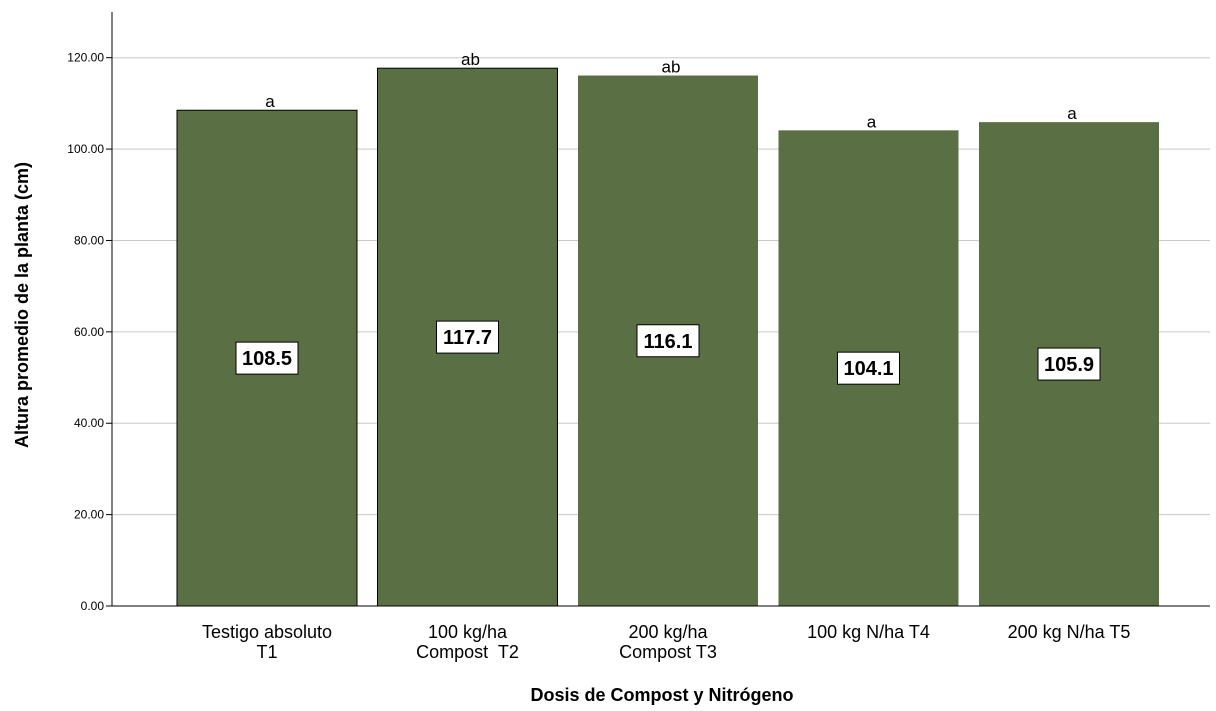  I want to click on x-tick-label: 200 kg/ha Compost T3, so click(668, 642).